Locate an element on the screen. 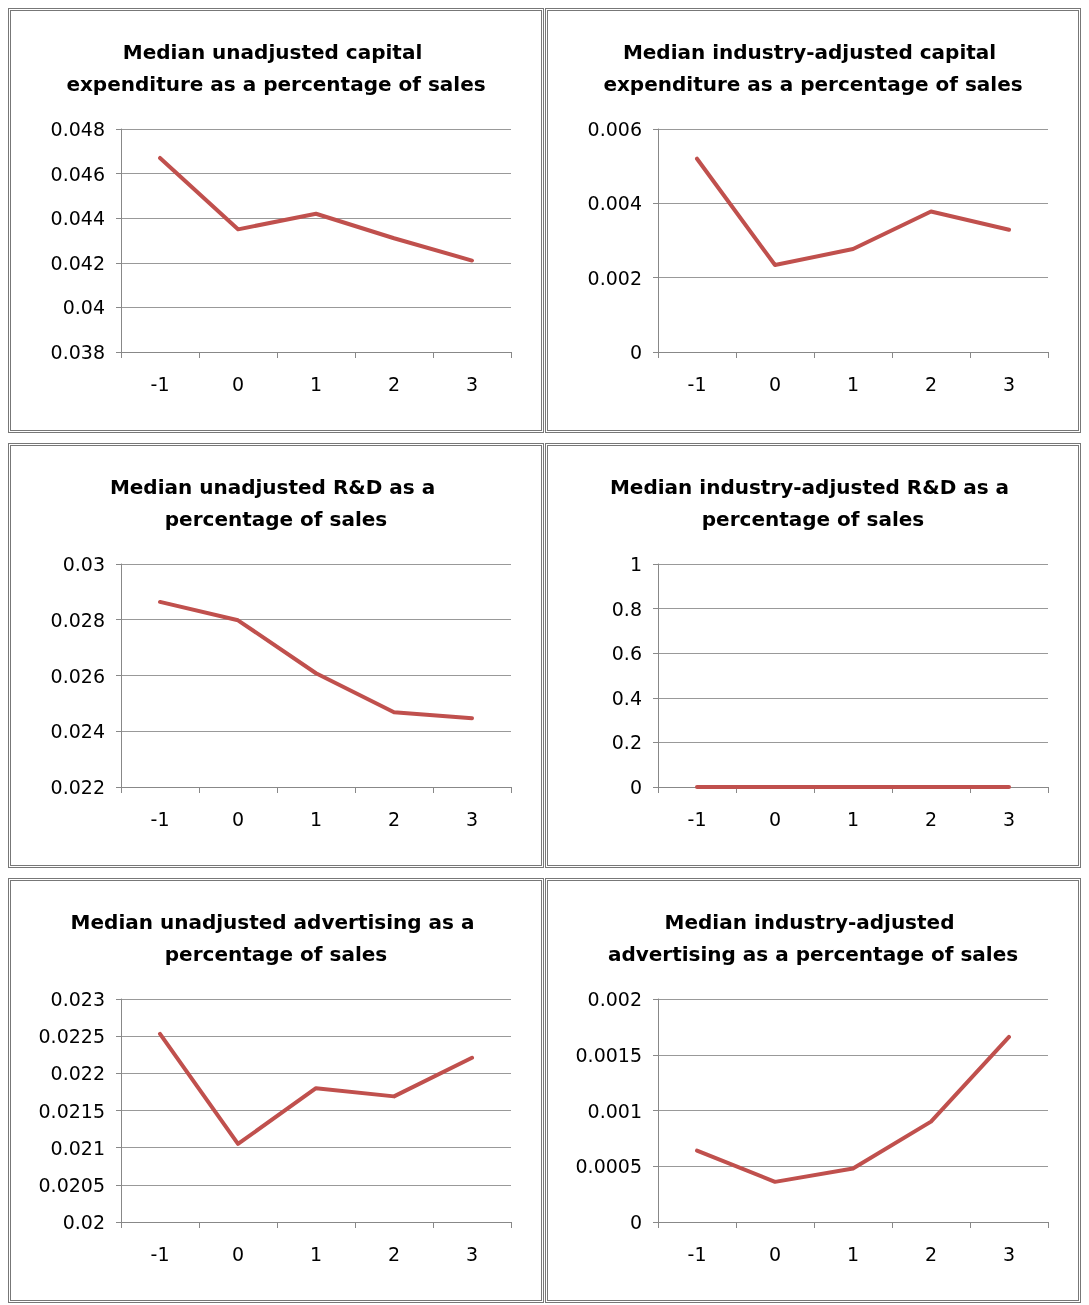 The height and width of the screenshot is (1305, 1089). y-tick-label: 0.006 is located at coordinates (614, 129).